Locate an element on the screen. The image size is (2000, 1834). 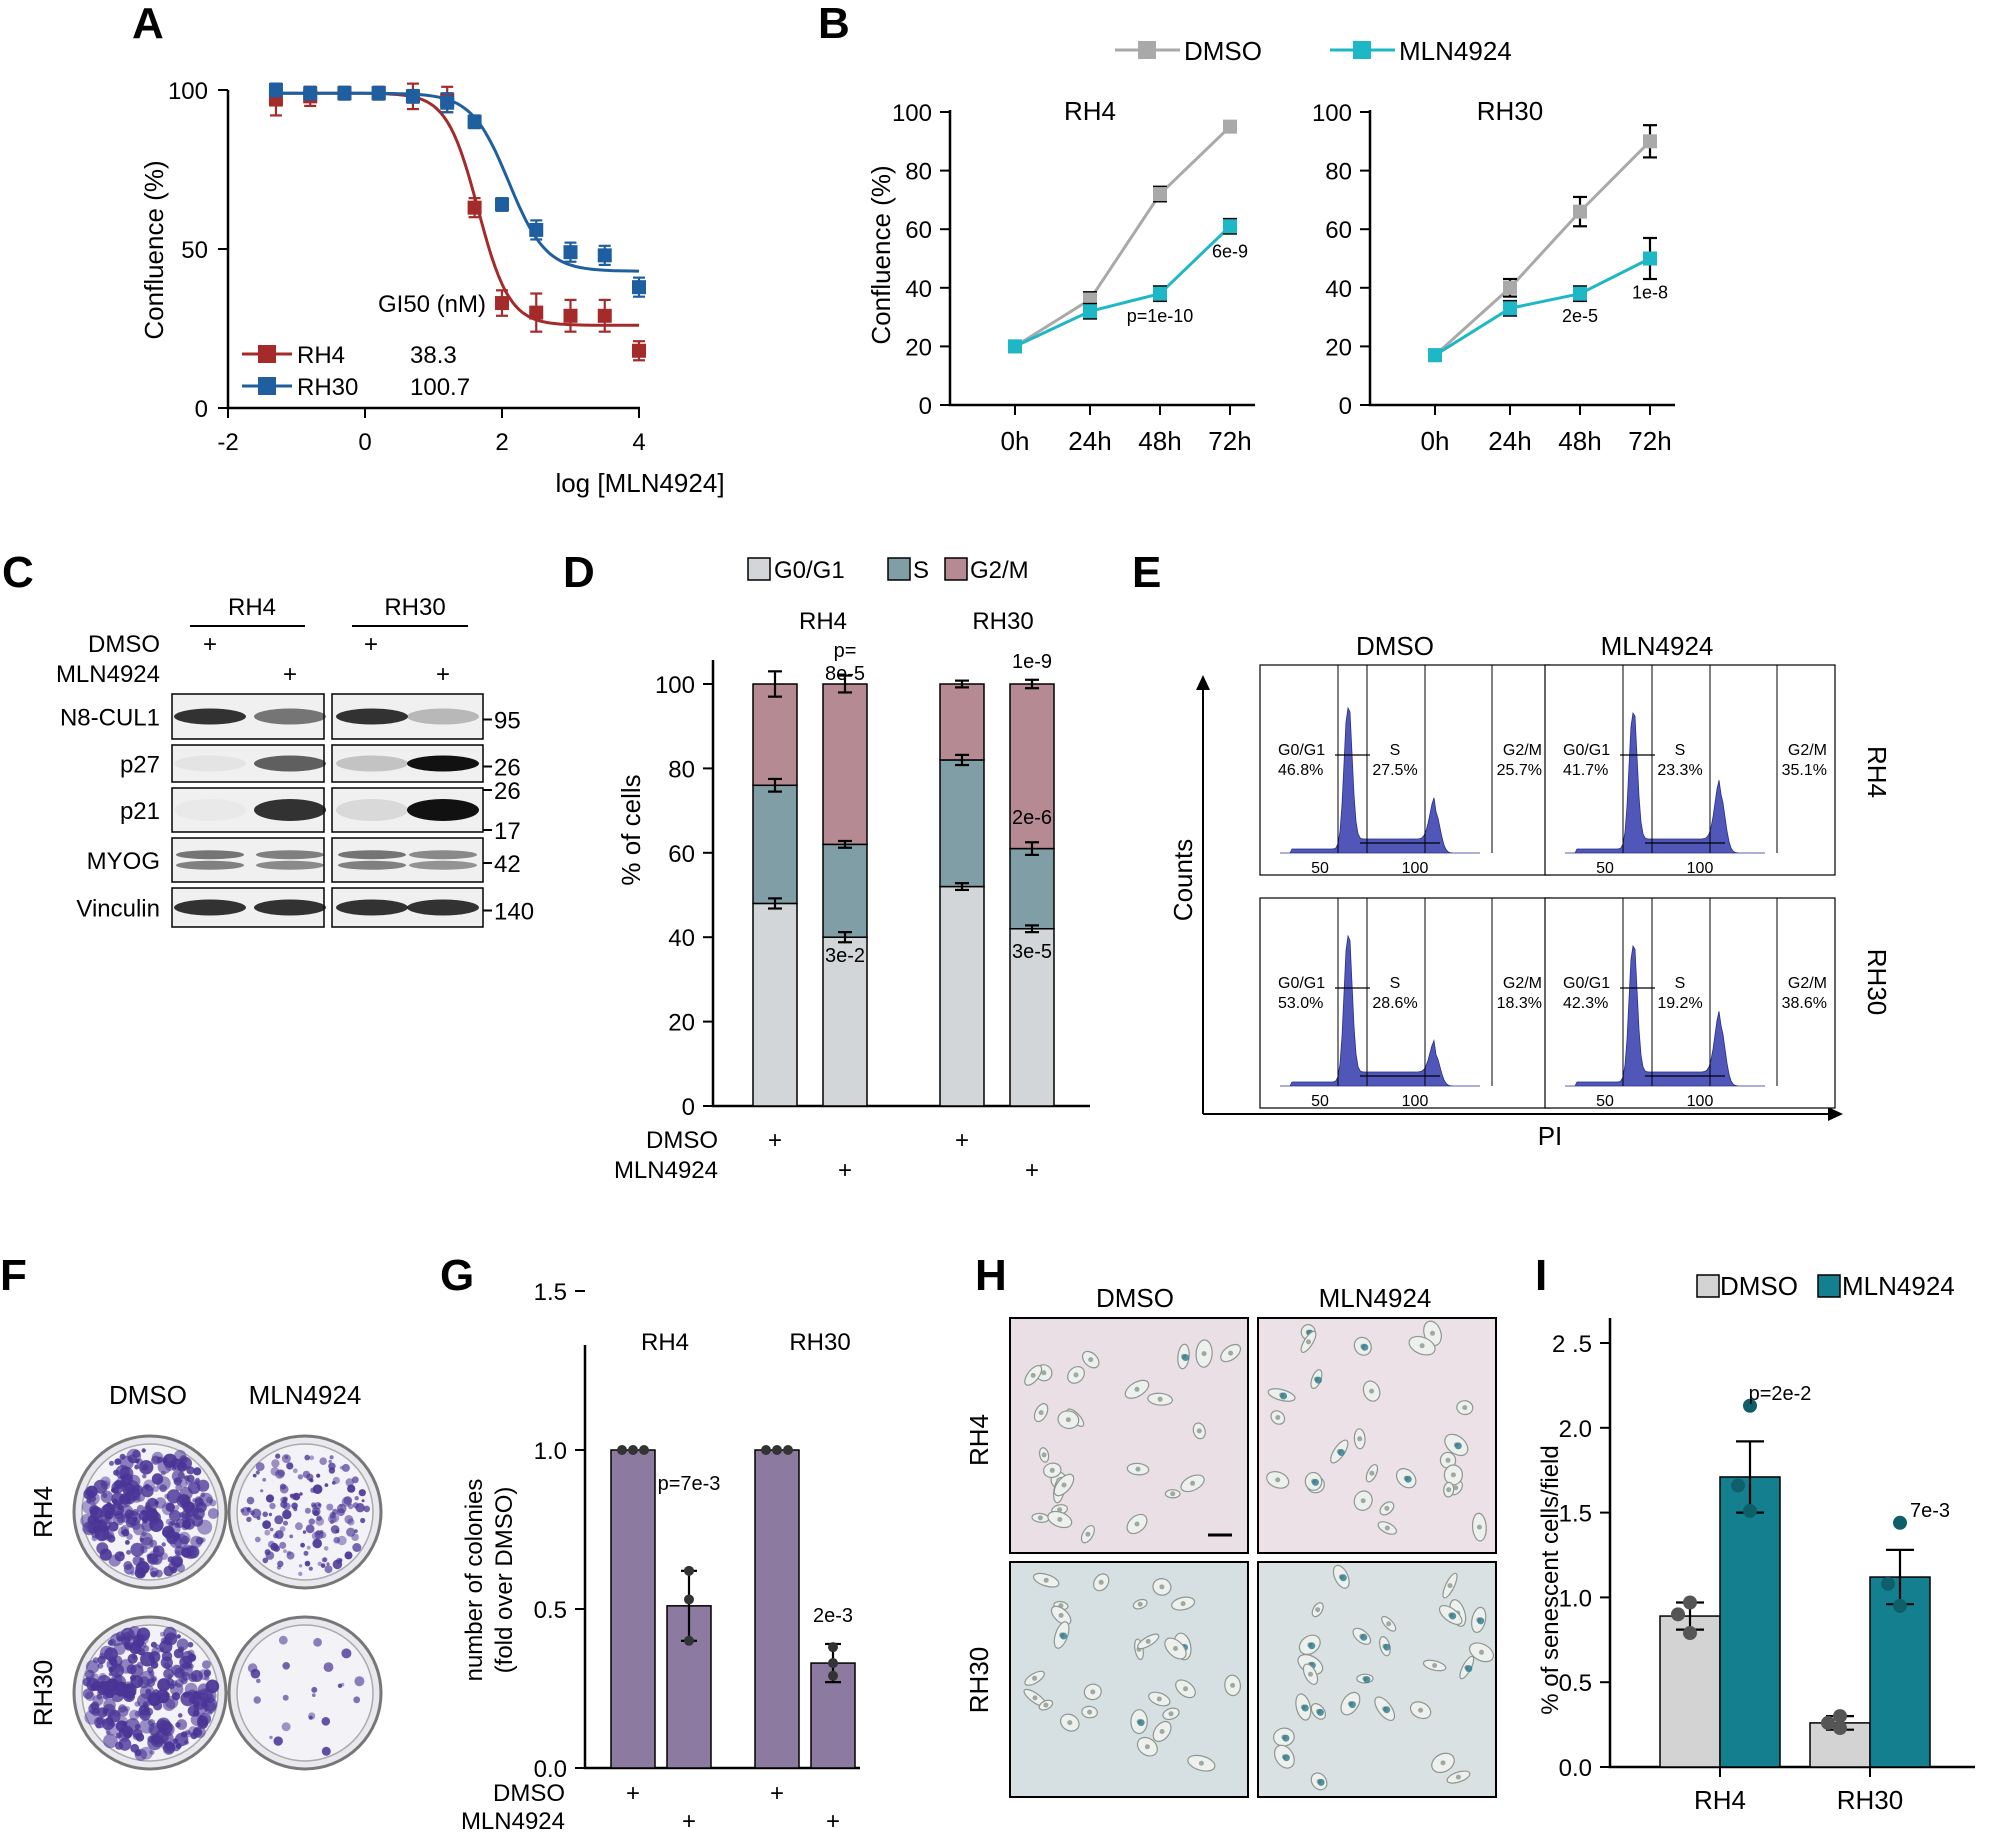
subplot-title: RH4 is located at coordinates (1090, 111).